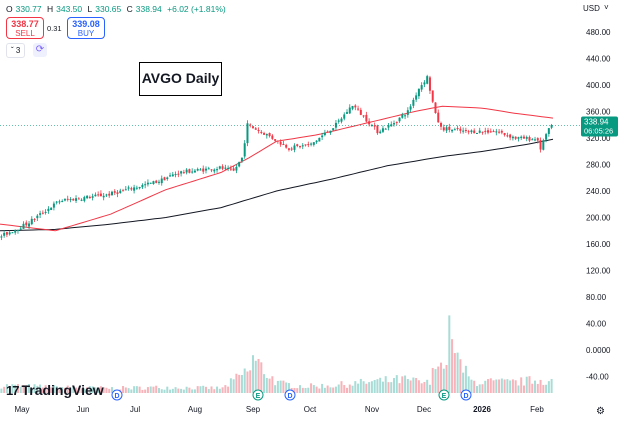  I want to click on marker-label: D, so click(289, 396).